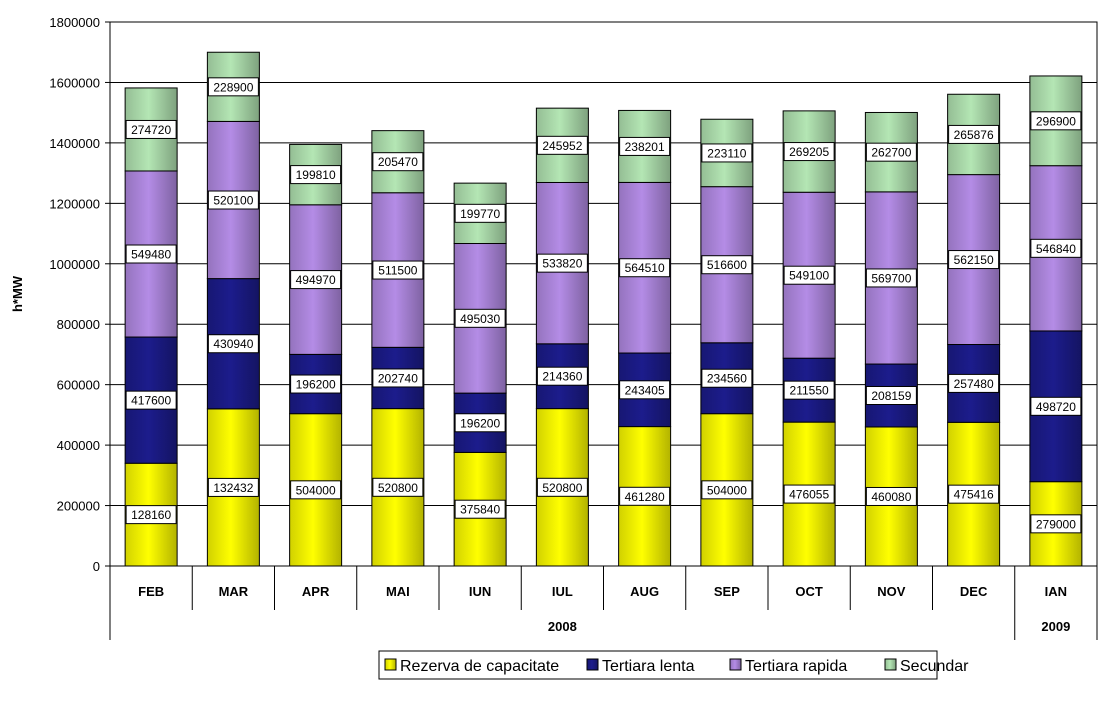  I want to click on x-tick-label: IAN, so click(1056, 591).